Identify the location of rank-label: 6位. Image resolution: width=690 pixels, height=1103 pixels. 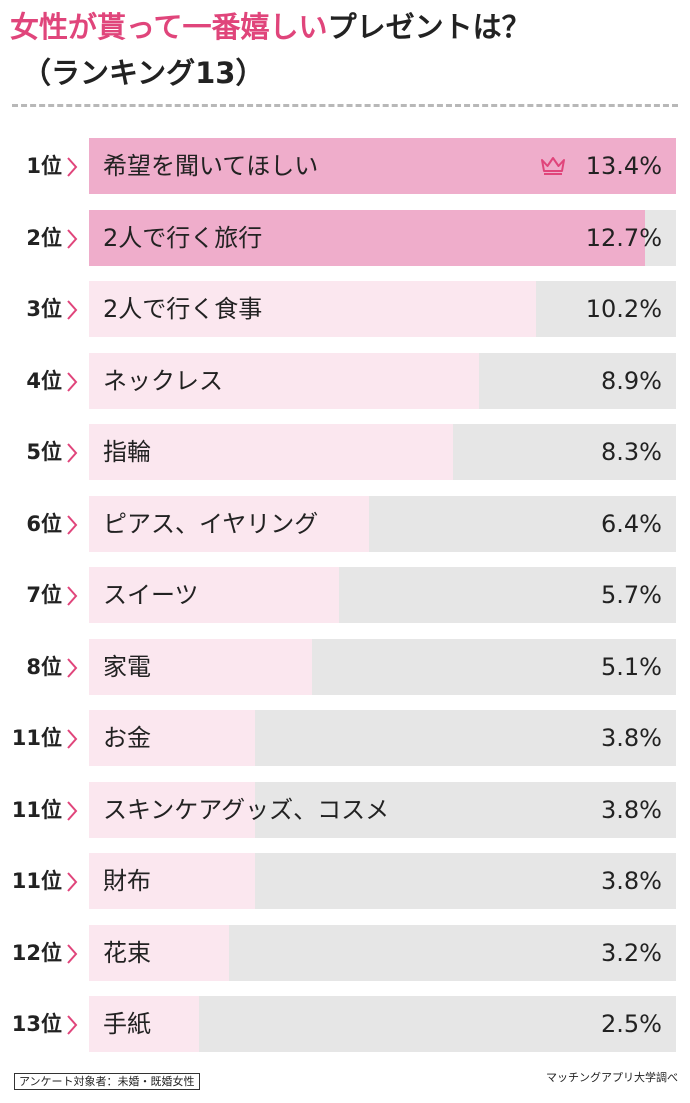
(44, 524).